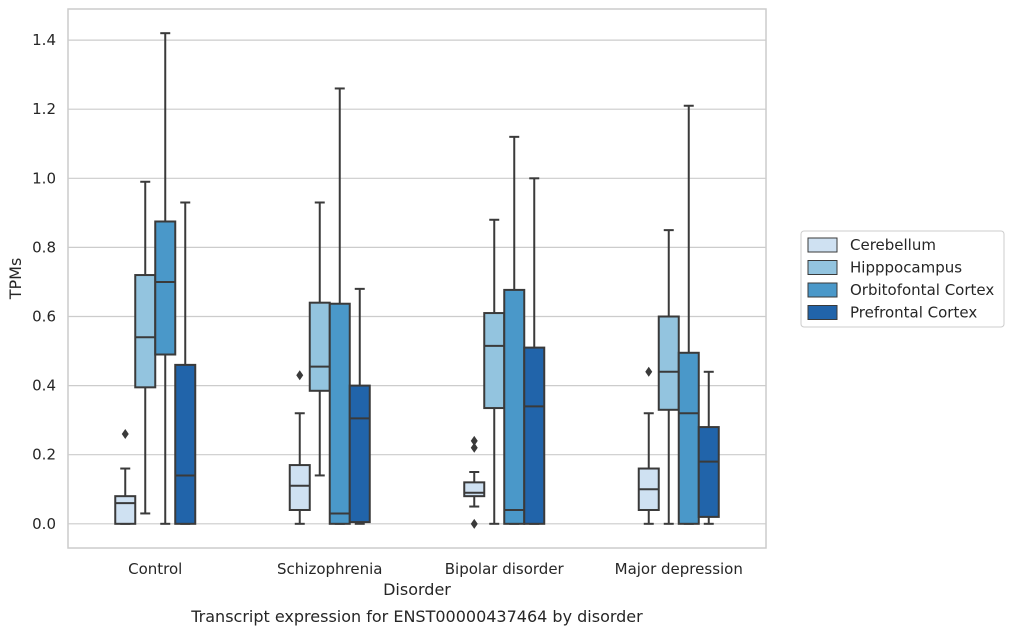  Describe the element at coordinates (44, 282) in the screenshot. I see `y-tick-labels: 0.0 0.2 0.4 0.6 0.8 1.0 1.2 1.4` at that location.